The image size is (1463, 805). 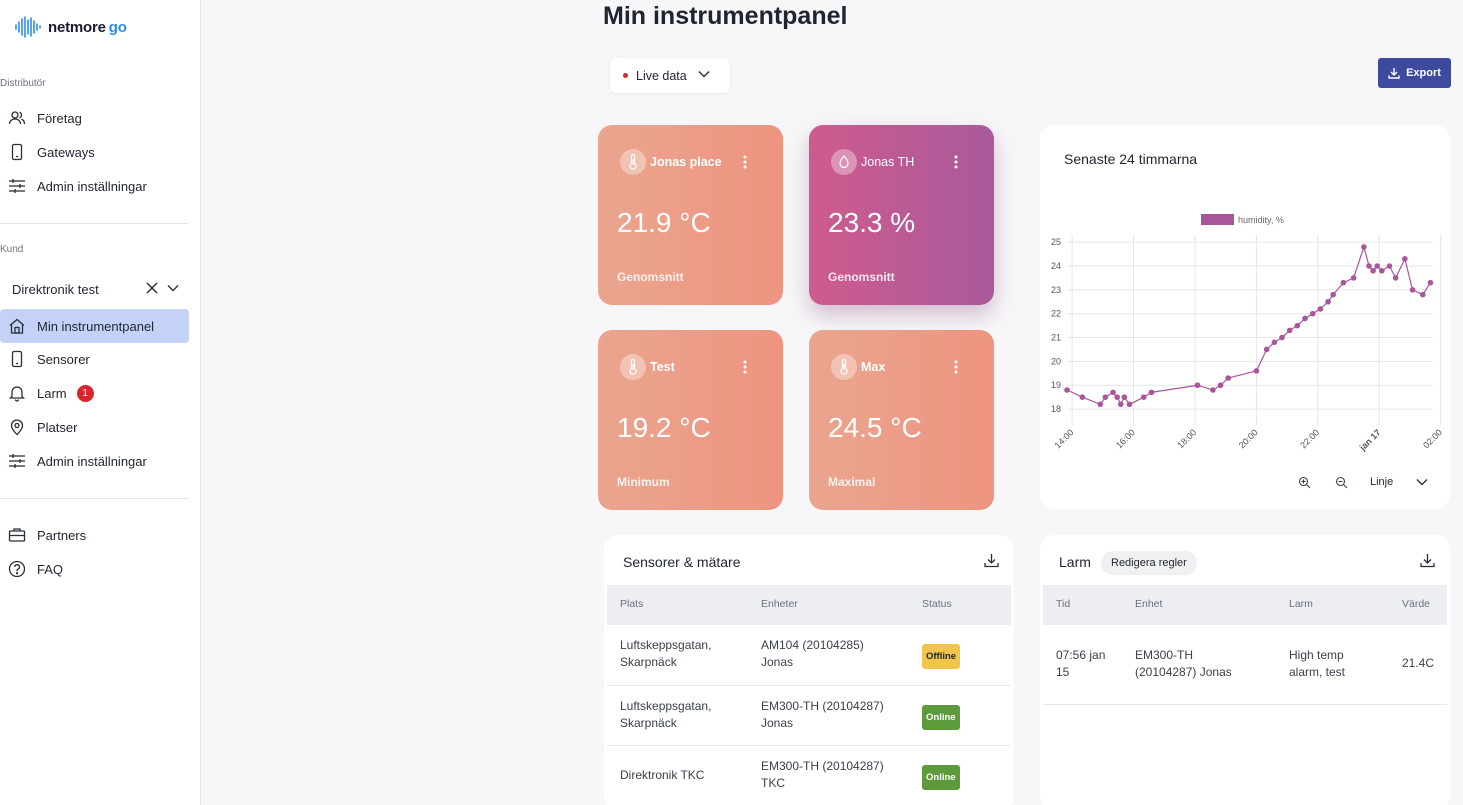 What do you see at coordinates (59, 118) in the screenshot?
I see `sidebar-item-label: Företag` at bounding box center [59, 118].